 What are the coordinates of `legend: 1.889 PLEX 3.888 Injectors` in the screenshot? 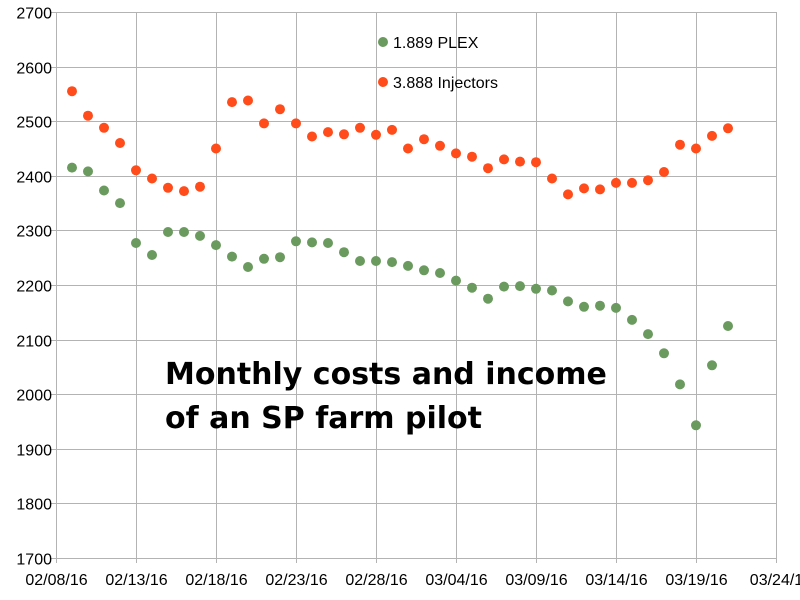 It's located at (438, 63).